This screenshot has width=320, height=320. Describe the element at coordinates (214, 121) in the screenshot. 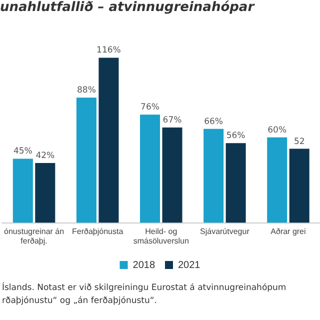

I see `data-label: 66%` at that location.